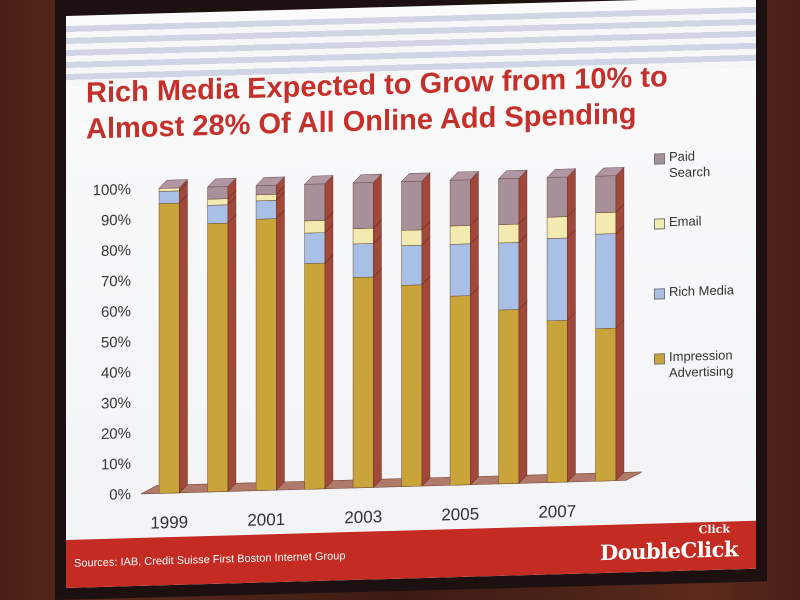 This screenshot has height=600, width=800. Describe the element at coordinates (682, 156) in the screenshot. I see `legend-label-line1: Paid` at that location.